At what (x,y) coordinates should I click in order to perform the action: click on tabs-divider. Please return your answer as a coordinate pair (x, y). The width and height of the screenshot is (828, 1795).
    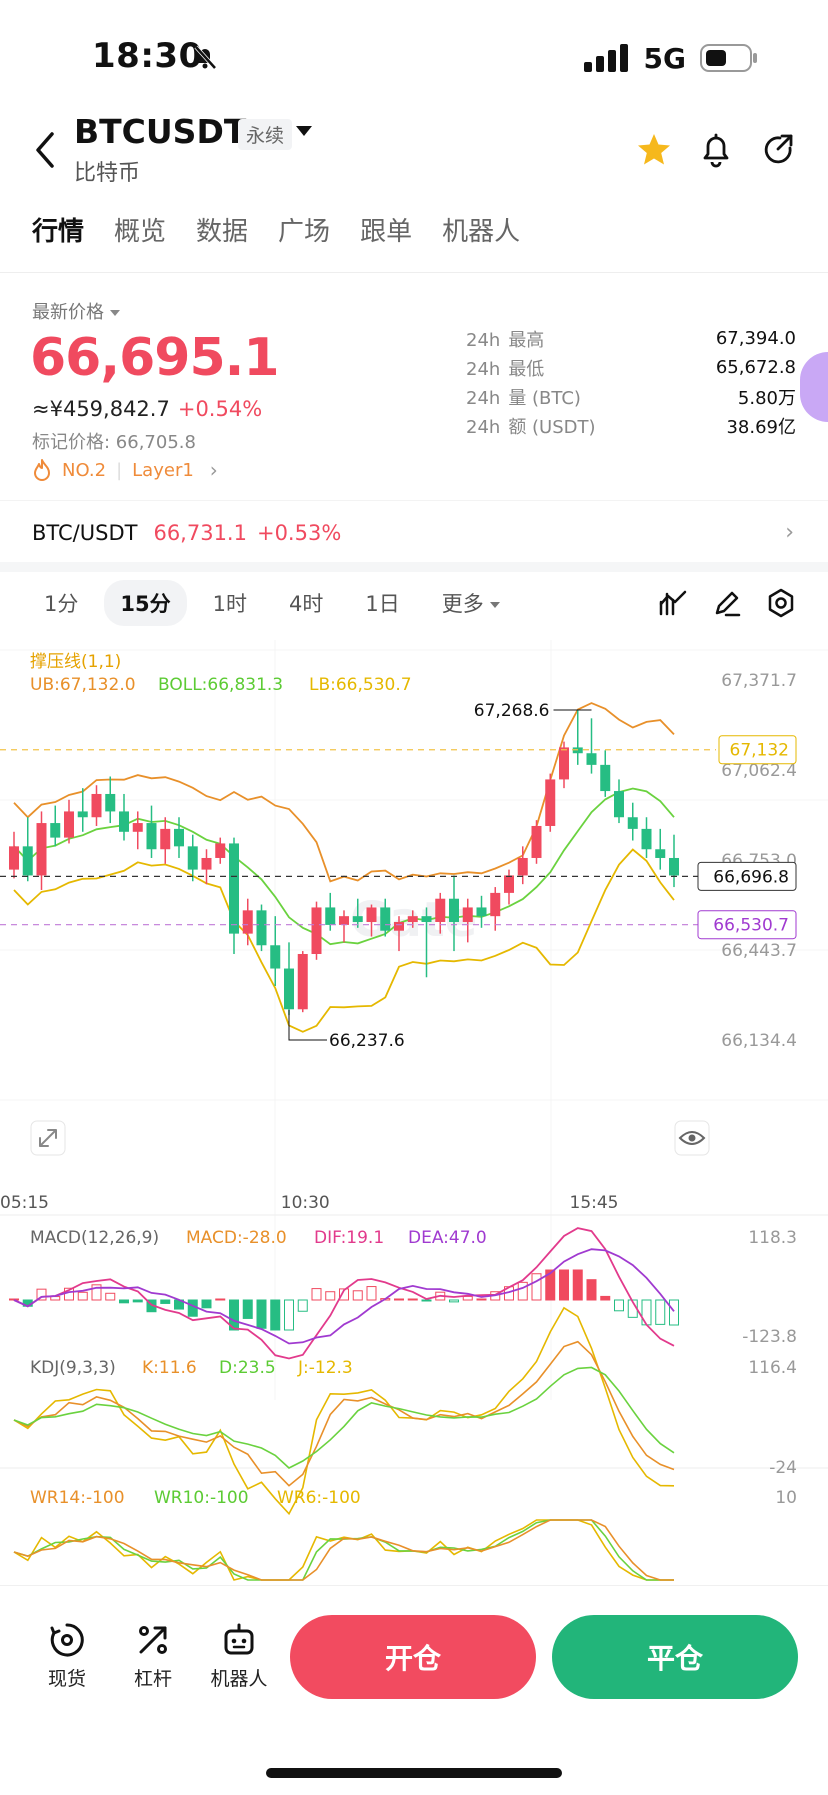
    Looking at the image, I should click on (414, 272).